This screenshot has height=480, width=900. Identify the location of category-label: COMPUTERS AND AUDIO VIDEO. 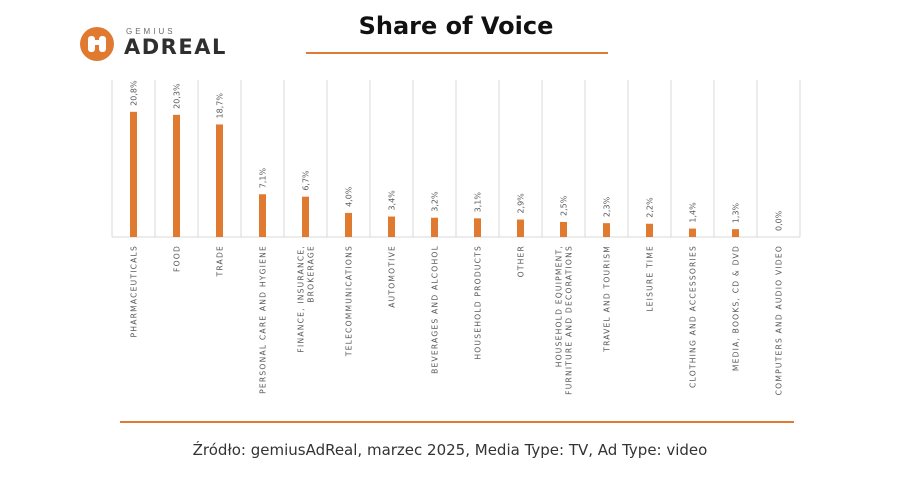
(779, 320).